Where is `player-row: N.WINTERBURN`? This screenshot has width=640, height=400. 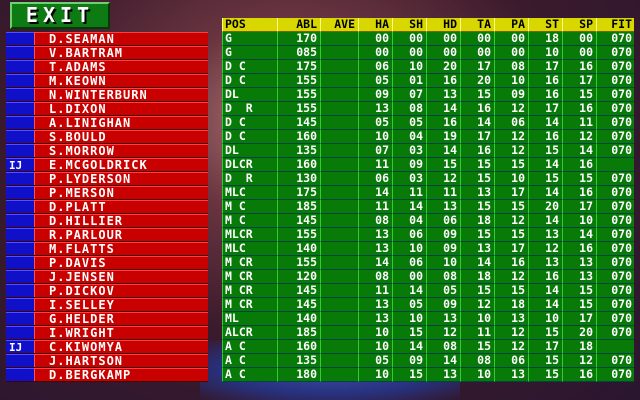 player-row: N.WINTERBURN is located at coordinates (107, 95).